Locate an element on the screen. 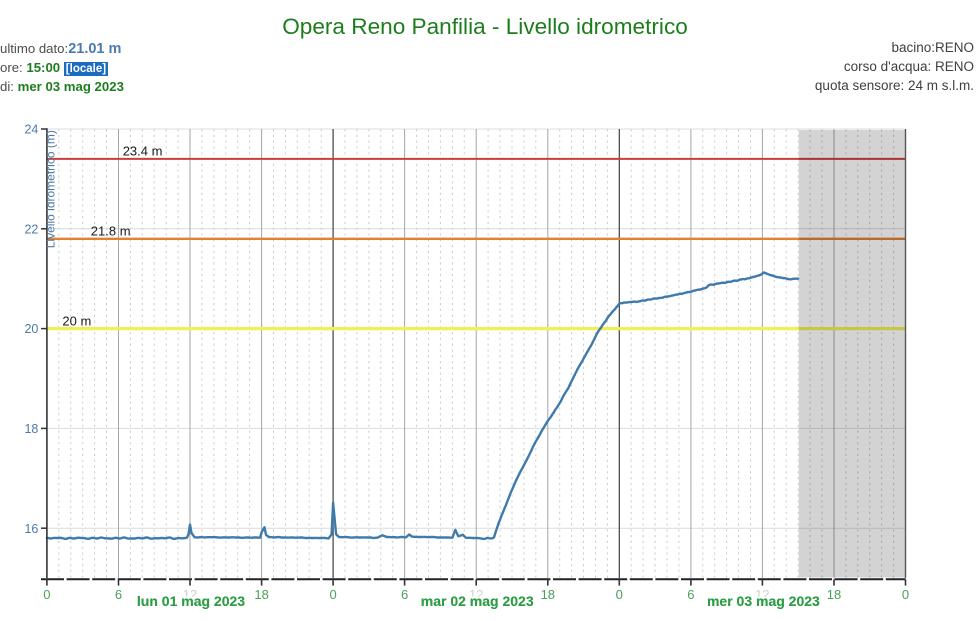 This screenshot has width=976, height=621. svg-text: mer 03 mag 2023 is located at coordinates (763, 601).